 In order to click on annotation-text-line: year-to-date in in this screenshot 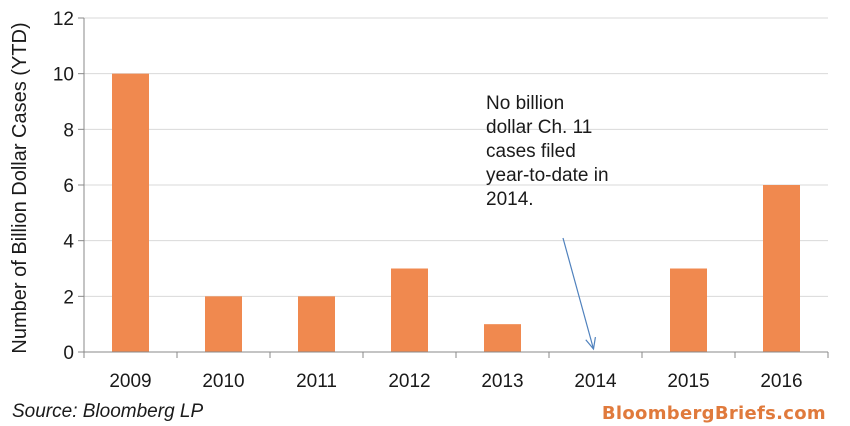, I will do `click(547, 175)`.